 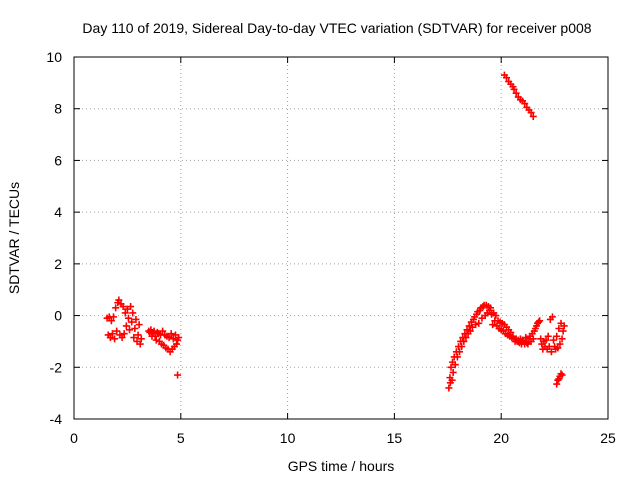 What do you see at coordinates (501, 438) in the screenshot?
I see `x-tick-label: 20` at bounding box center [501, 438].